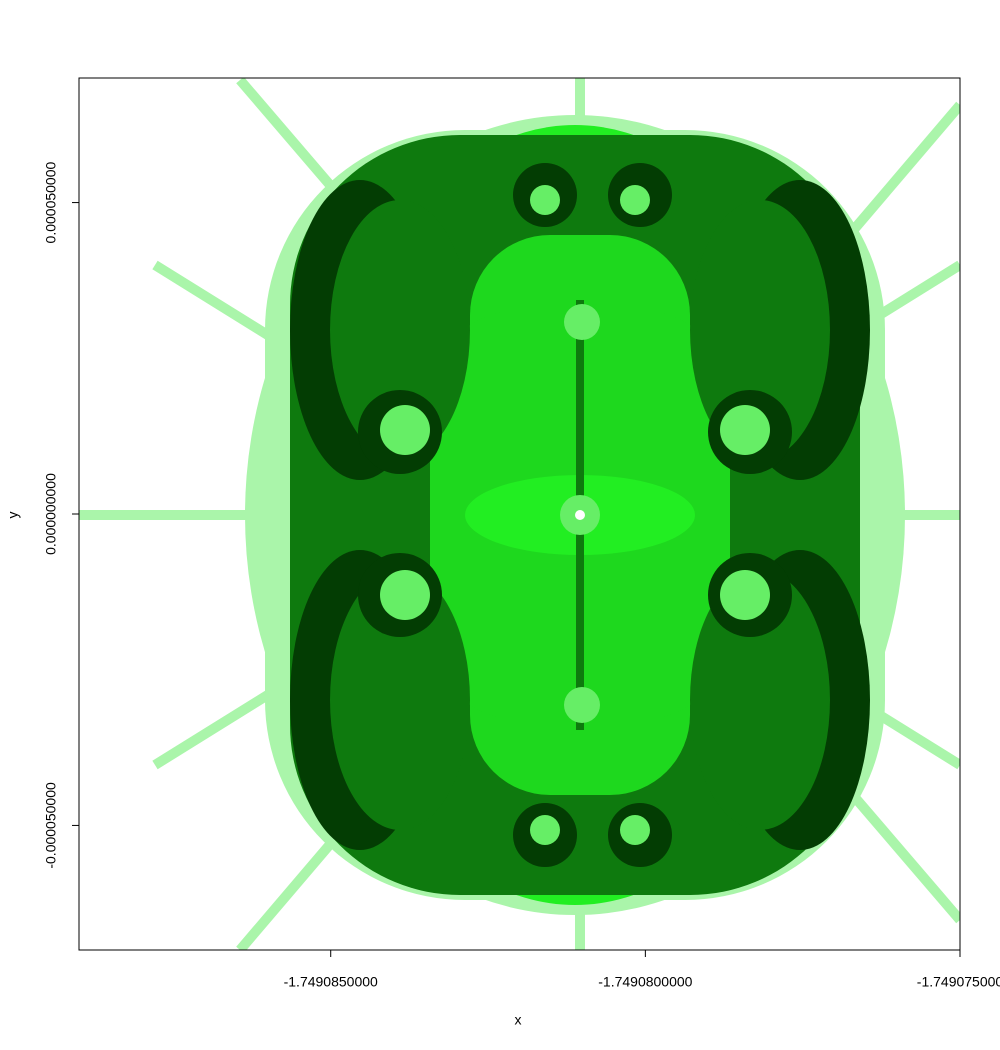 This screenshot has width=1000, height=1050. Describe the element at coordinates (645, 982) in the screenshot. I see `x-tick-label: -1.7490800000` at that location.